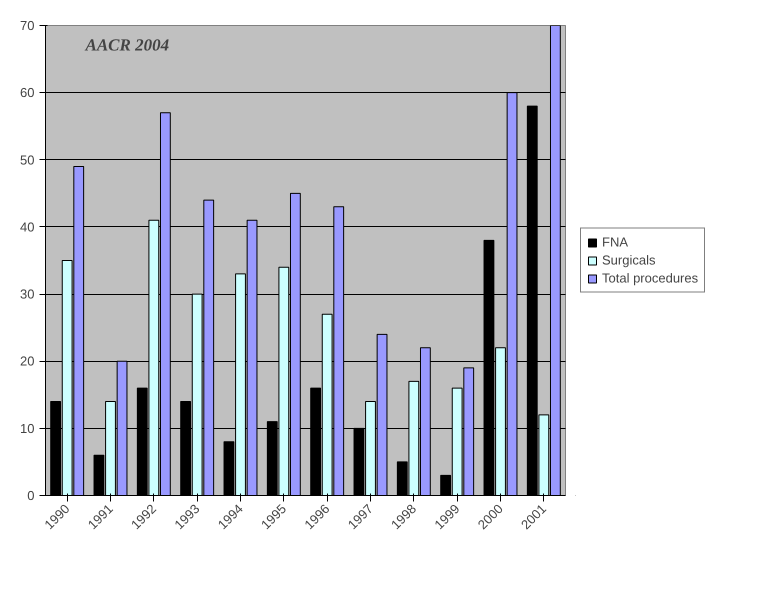 The width and height of the screenshot is (769, 594). Describe the element at coordinates (27, 294) in the screenshot. I see `y-tick-label: 30` at that location.